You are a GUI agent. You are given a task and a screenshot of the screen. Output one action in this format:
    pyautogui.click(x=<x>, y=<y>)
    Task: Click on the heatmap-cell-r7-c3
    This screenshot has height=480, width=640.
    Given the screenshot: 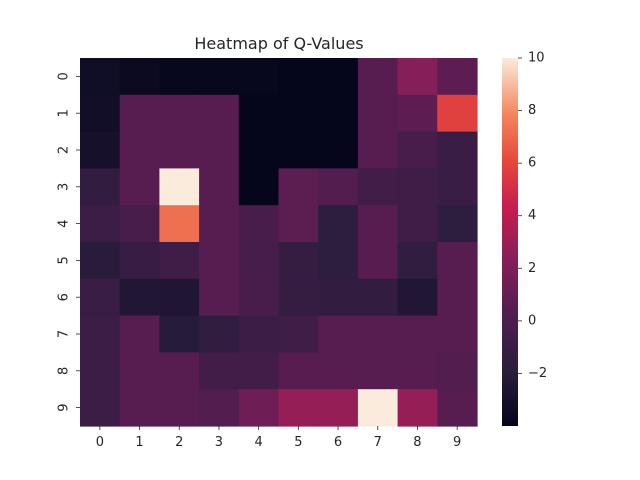 What is the action you would take?
    pyautogui.click(x=219, y=334)
    